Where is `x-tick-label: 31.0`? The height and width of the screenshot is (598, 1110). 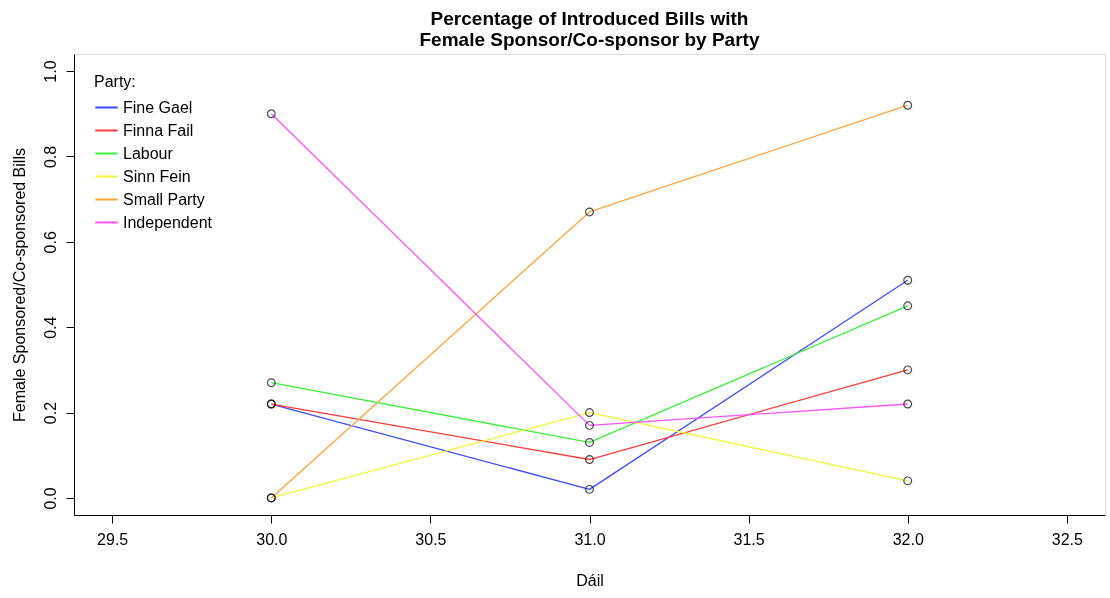
x-tick-label: 31.0 is located at coordinates (590, 539).